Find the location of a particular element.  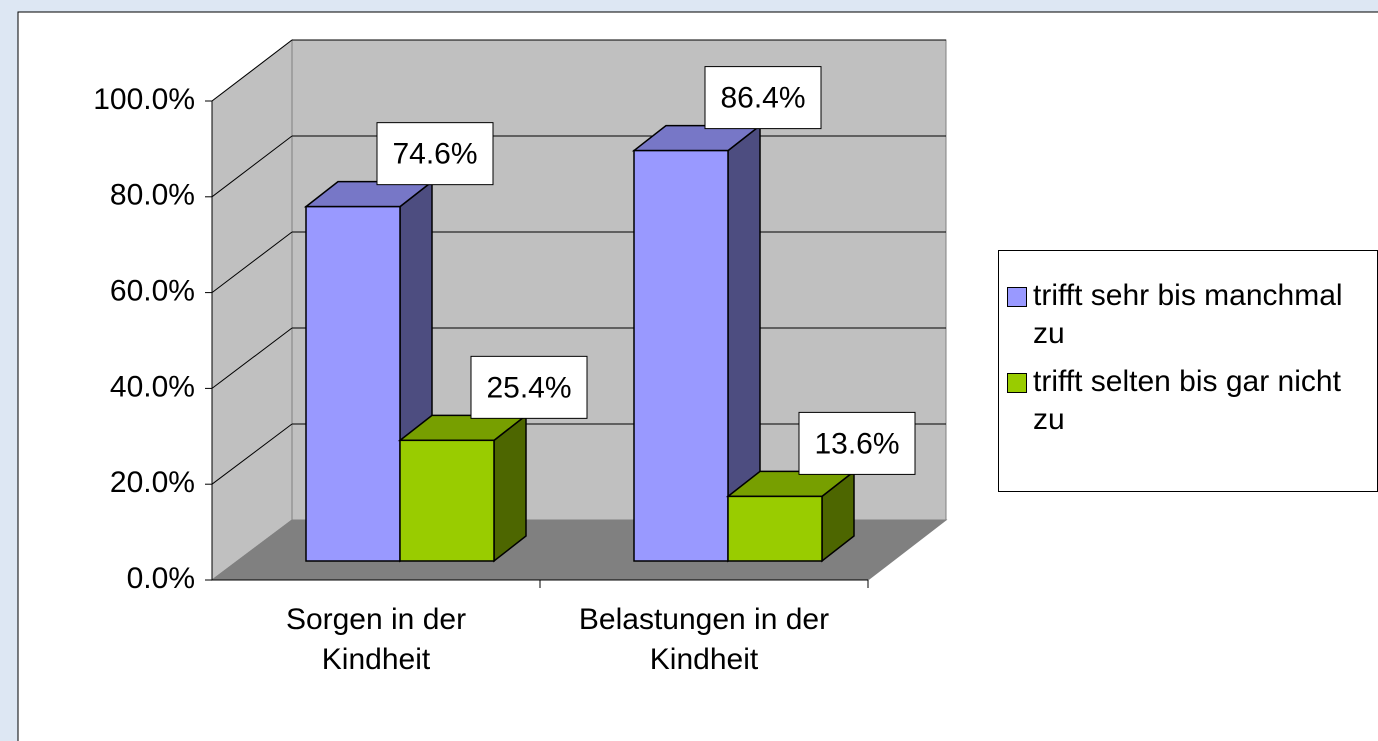

data-label: 74.6% is located at coordinates (434, 154).